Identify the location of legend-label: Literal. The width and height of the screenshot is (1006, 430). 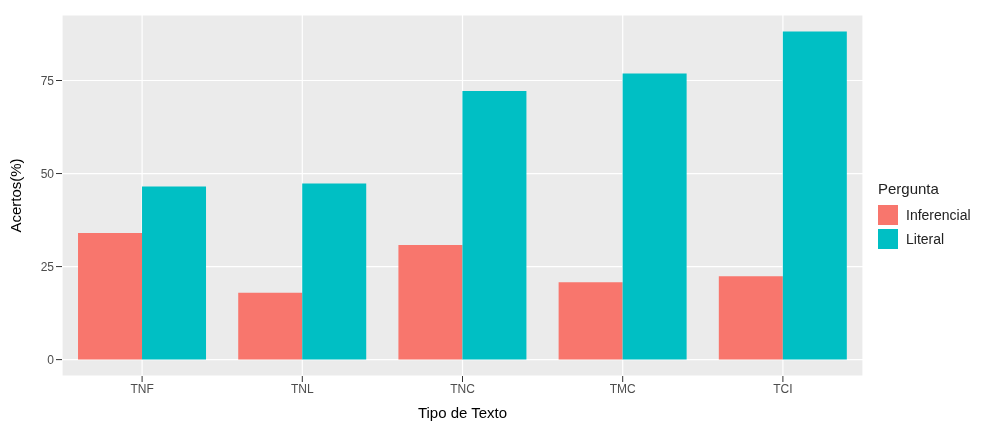
(925, 239).